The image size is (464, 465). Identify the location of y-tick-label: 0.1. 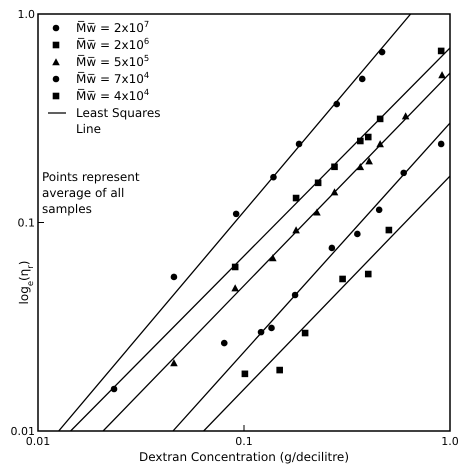
(26, 223).